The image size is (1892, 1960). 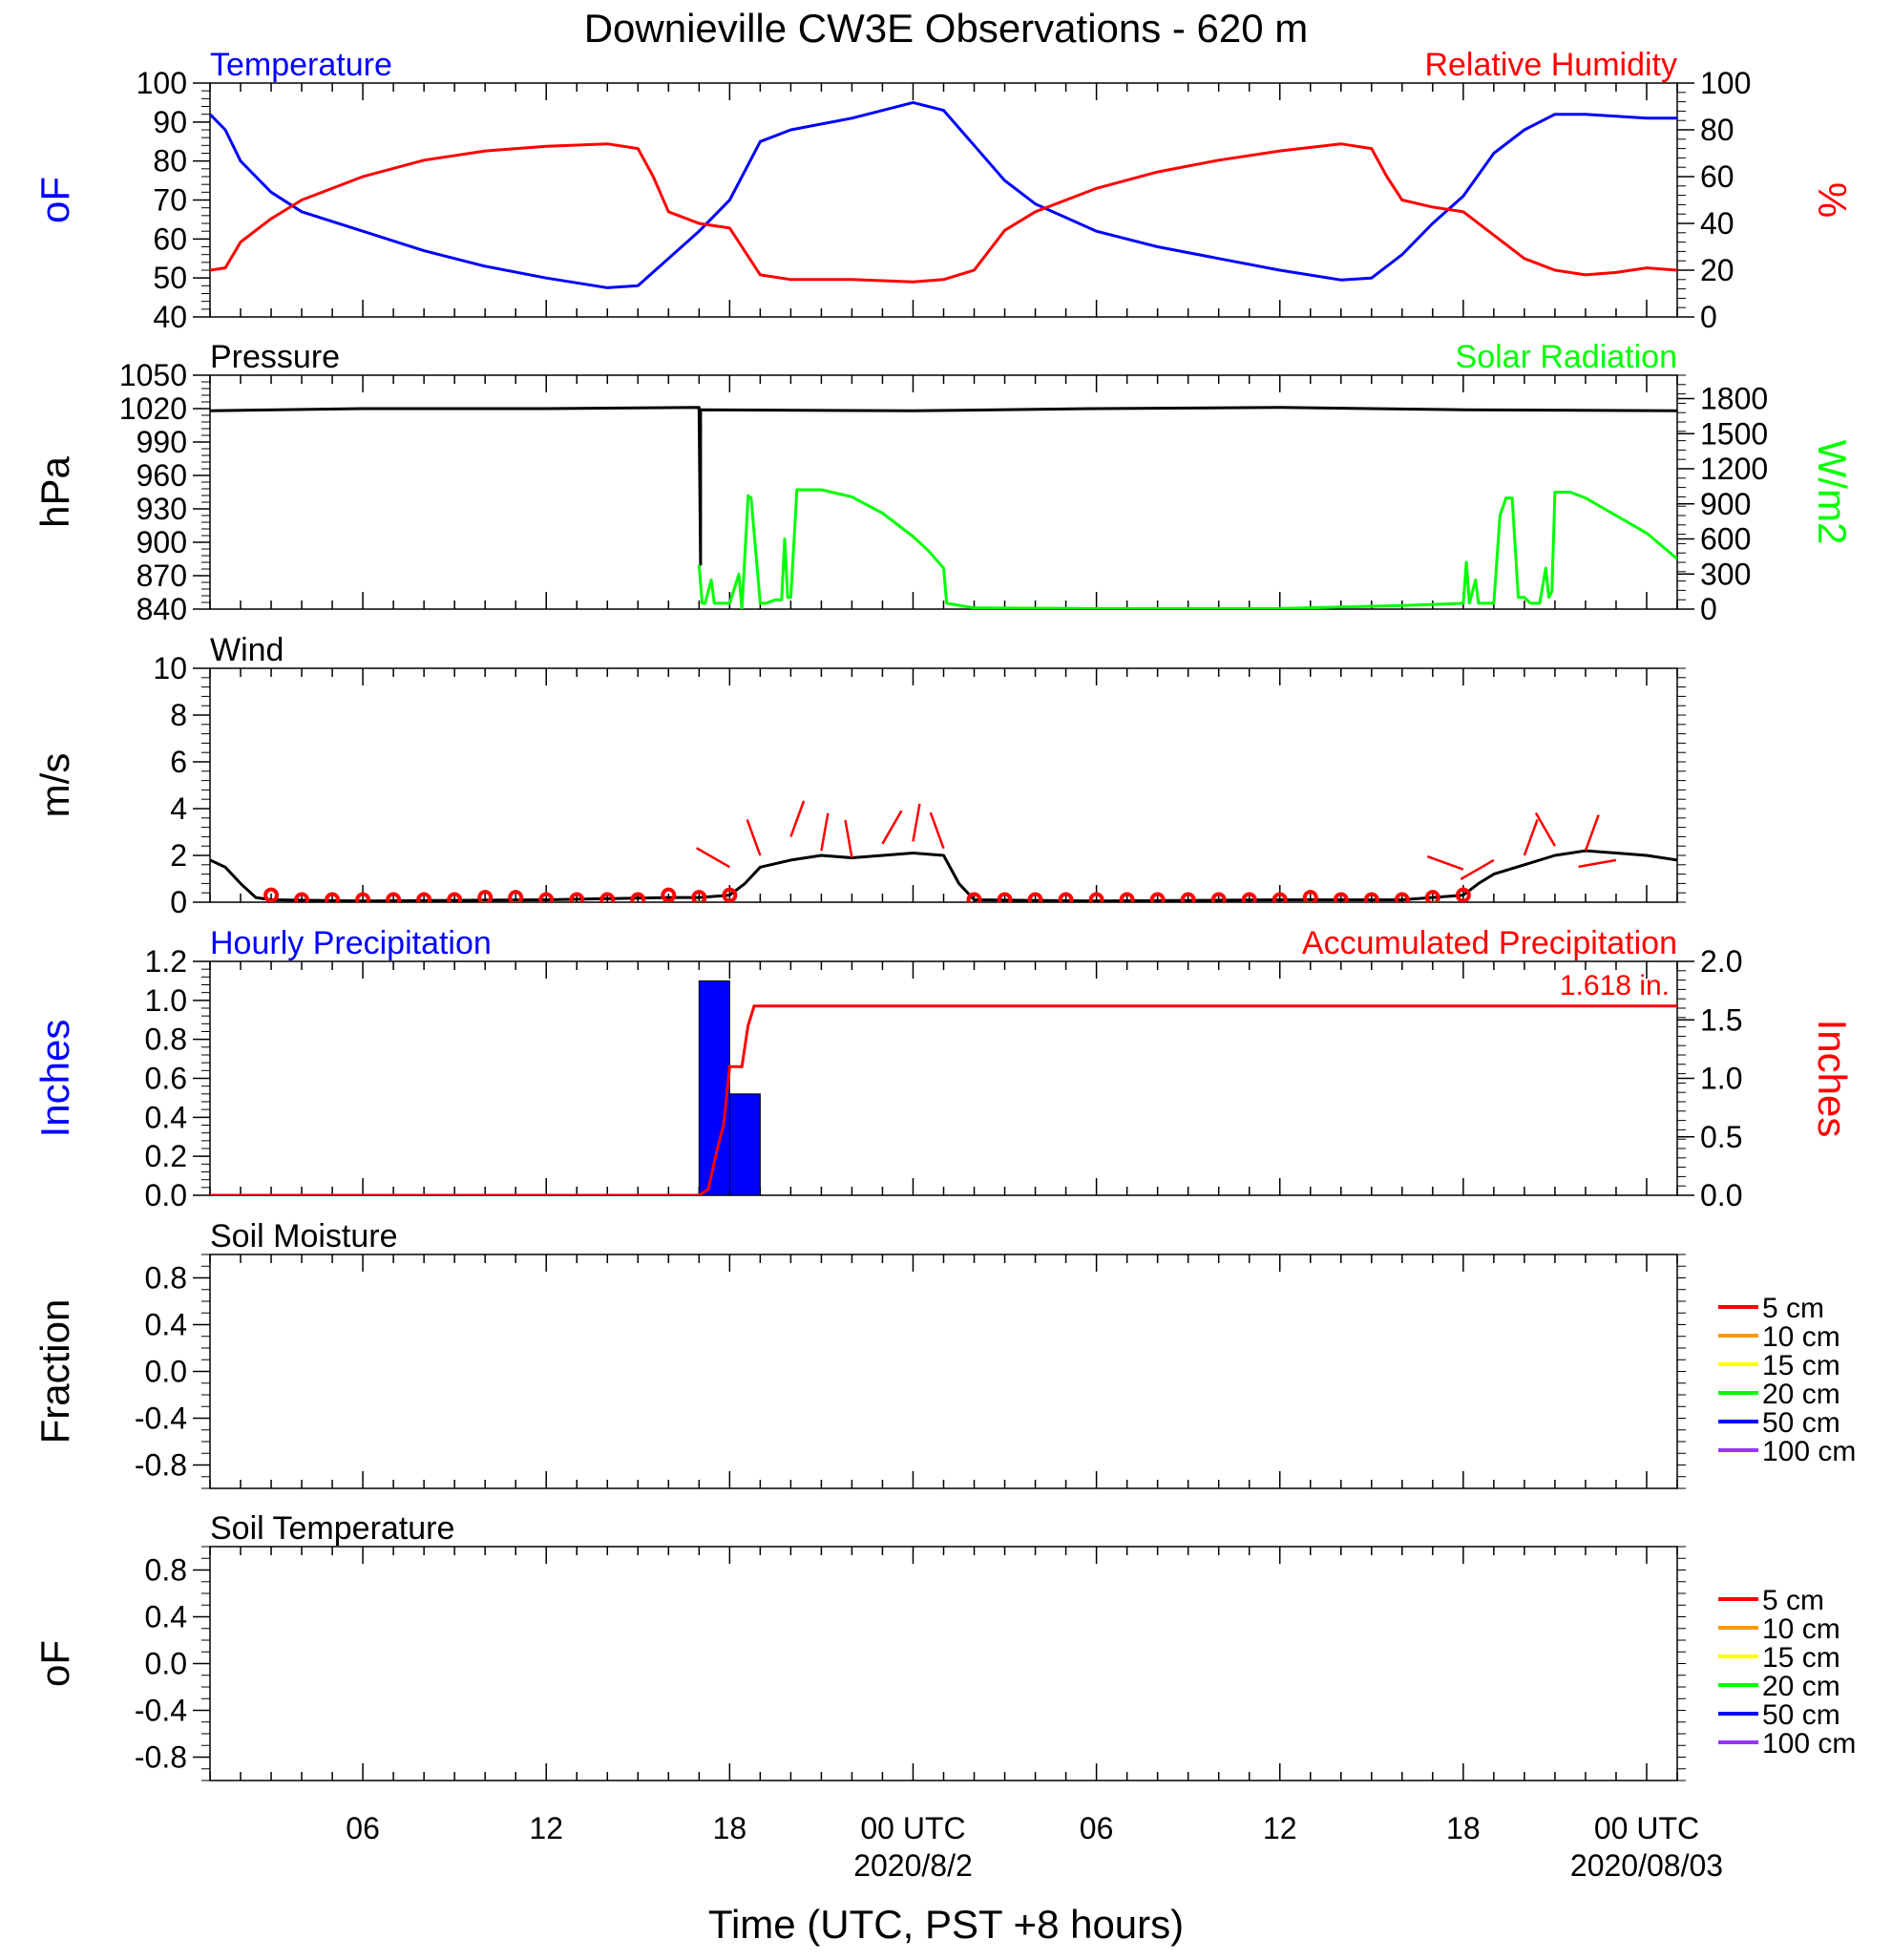 I want to click on date-label: 2020/08/03, so click(x=1646, y=1865).